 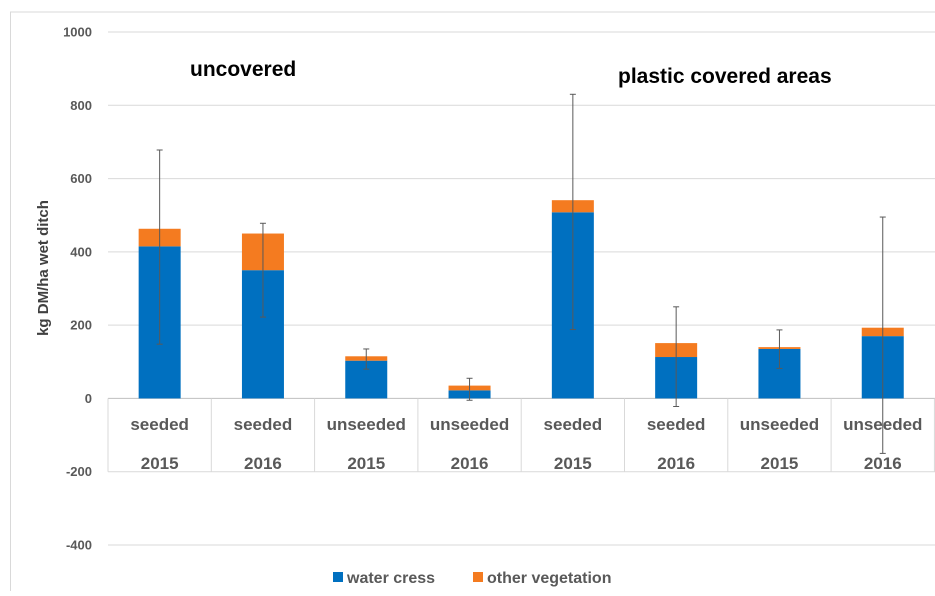 I want to click on y-tick-label: 600, so click(x=81, y=178).